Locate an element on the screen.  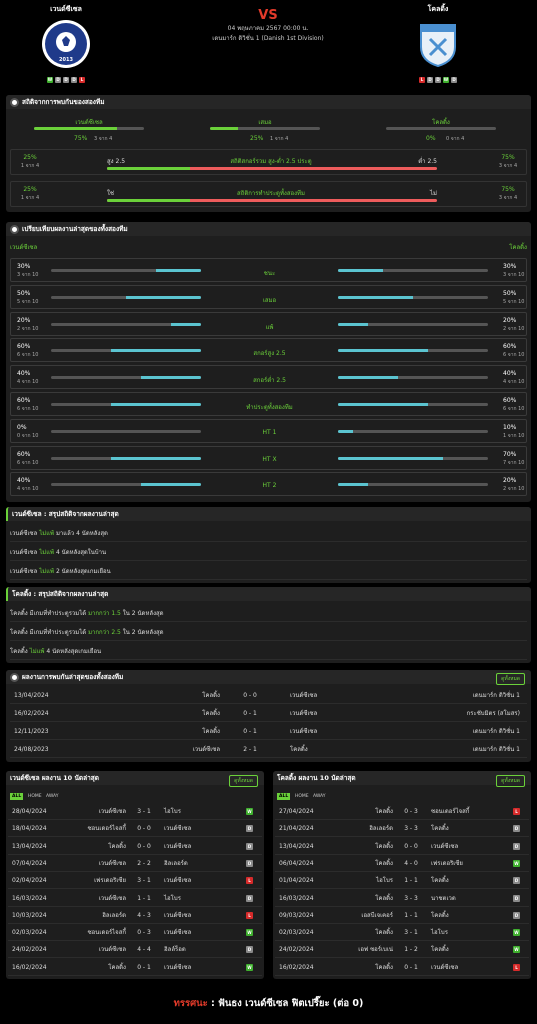
last10-date: 09/03/2024 is located at coordinates (296, 915).